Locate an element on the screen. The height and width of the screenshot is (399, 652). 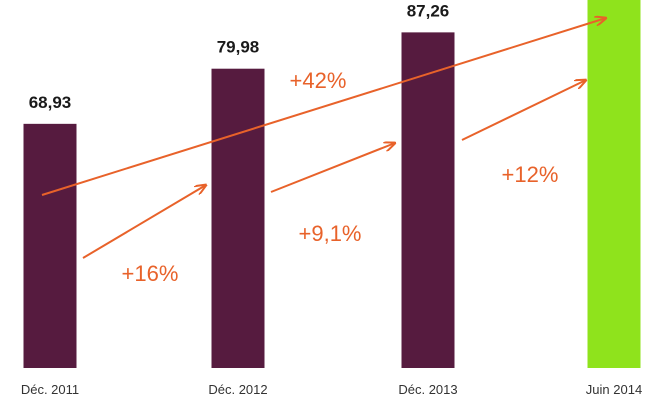
growth-label-1: +16% is located at coordinates (150, 273).